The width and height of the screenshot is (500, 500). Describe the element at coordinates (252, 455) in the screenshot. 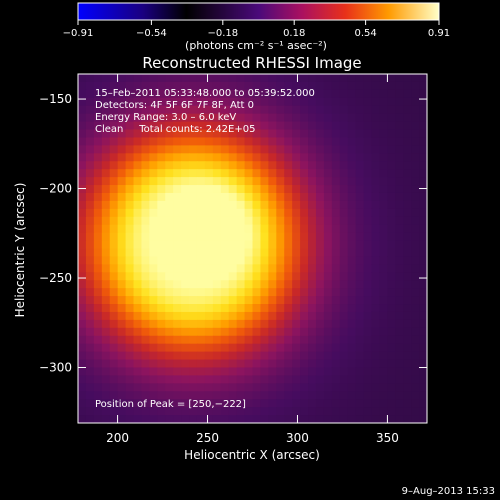

I see `x-axis-label: Heliocentric X (arcsec)` at that location.